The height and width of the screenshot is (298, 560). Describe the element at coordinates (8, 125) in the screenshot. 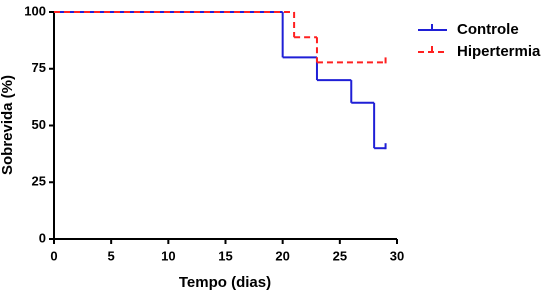

I see `y-axis-title: Sobrevida (%)` at that location.